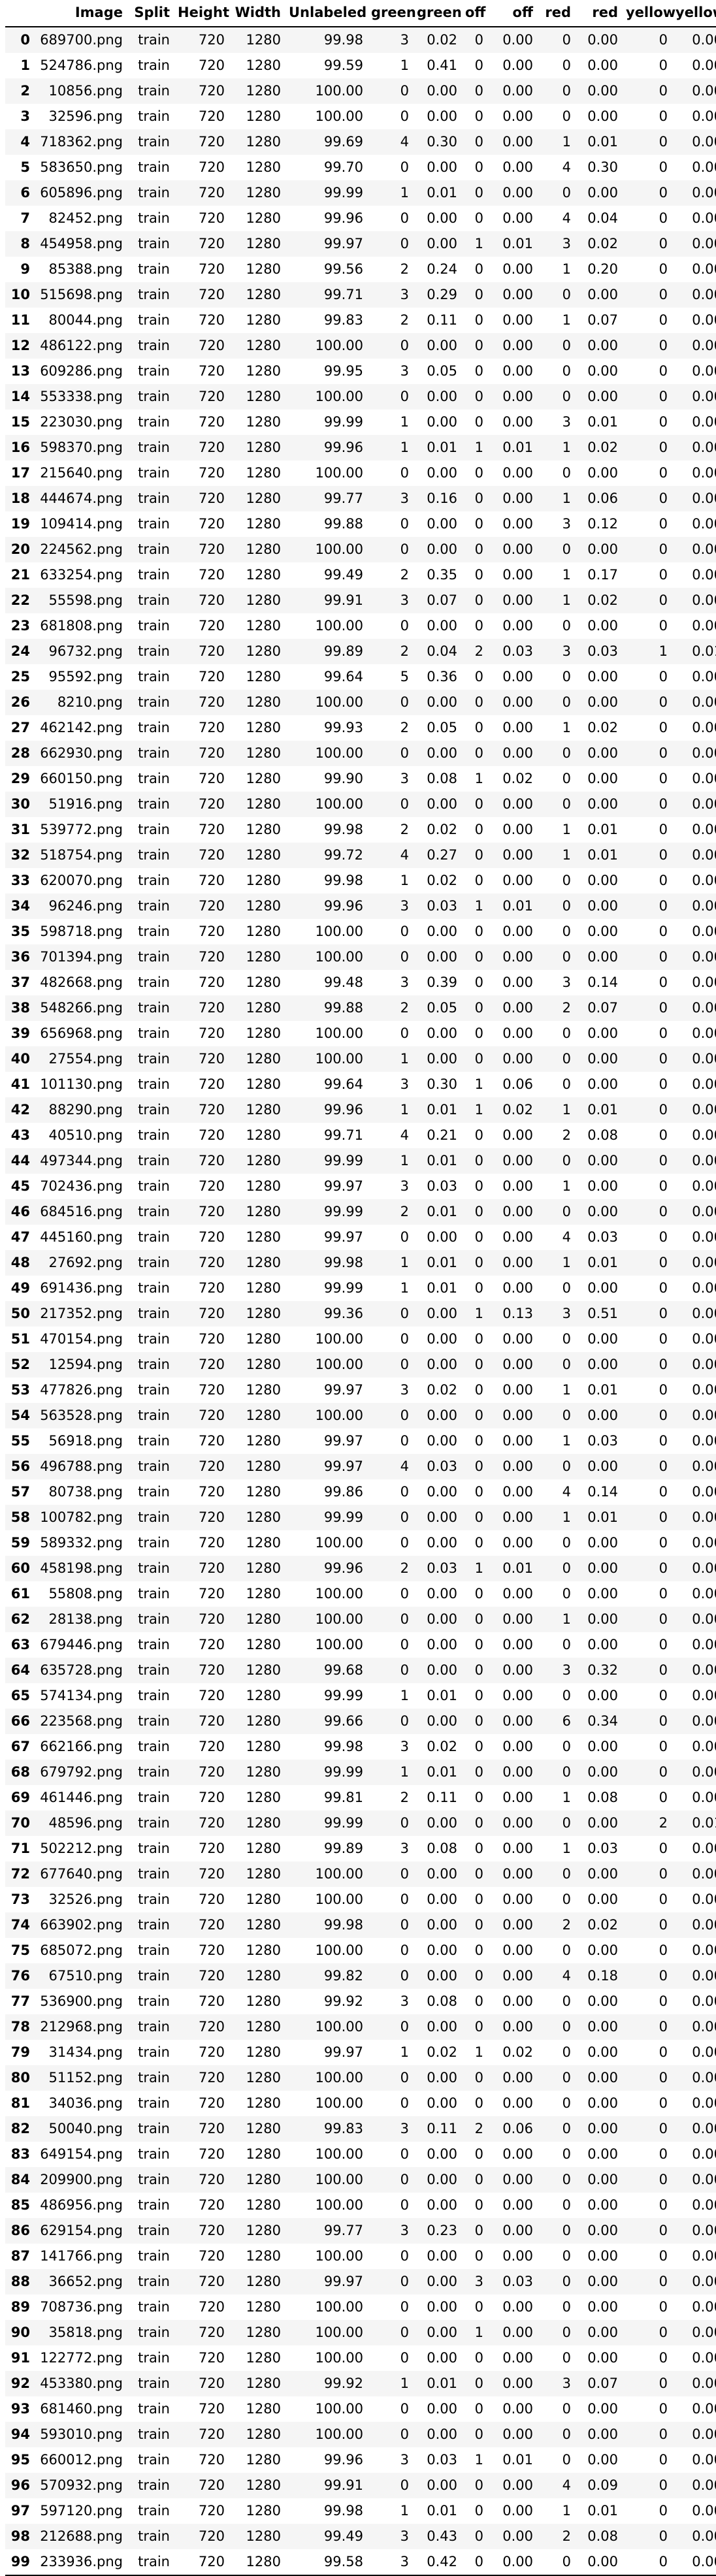 The image size is (716, 2576). Describe the element at coordinates (603, 2511) in the screenshot. I see `table-cell: 0.01` at that location.